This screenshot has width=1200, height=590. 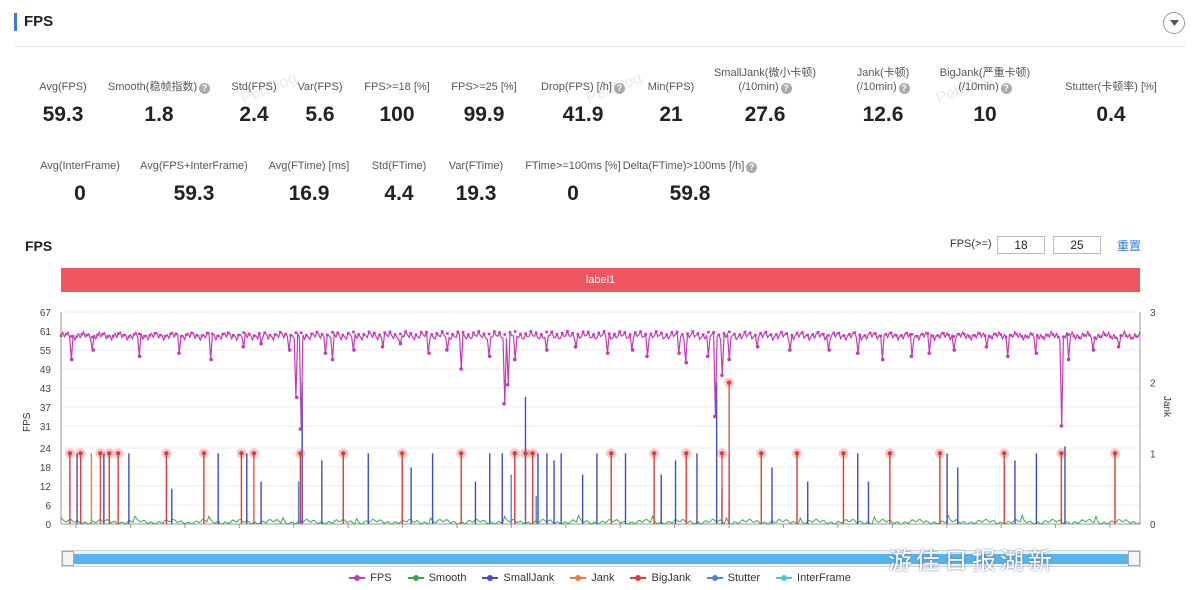 What do you see at coordinates (765, 80) in the screenshot?
I see `metric-label: SmallJank(微小卡顿) (/10min)?` at bounding box center [765, 80].